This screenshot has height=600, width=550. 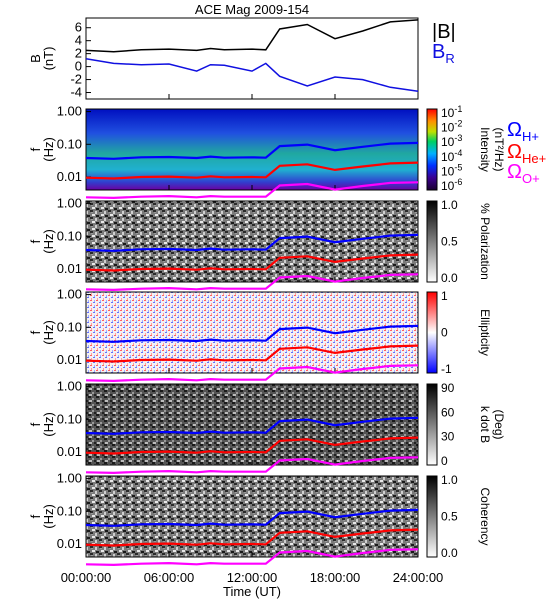 I want to click on legend-omega-he-main: Ω, so click(x=514, y=152).